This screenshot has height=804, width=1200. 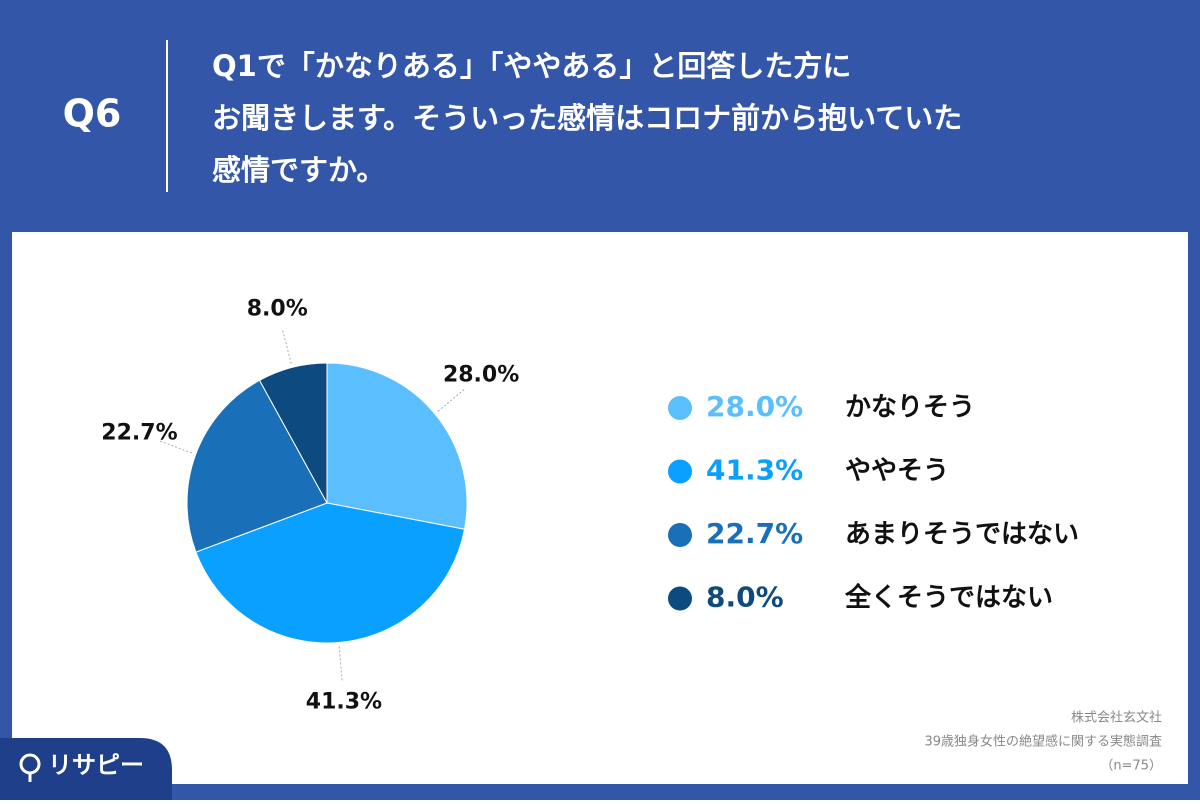 What do you see at coordinates (1131, 766) in the screenshot?
I see `source-text: （n=75）` at bounding box center [1131, 766].